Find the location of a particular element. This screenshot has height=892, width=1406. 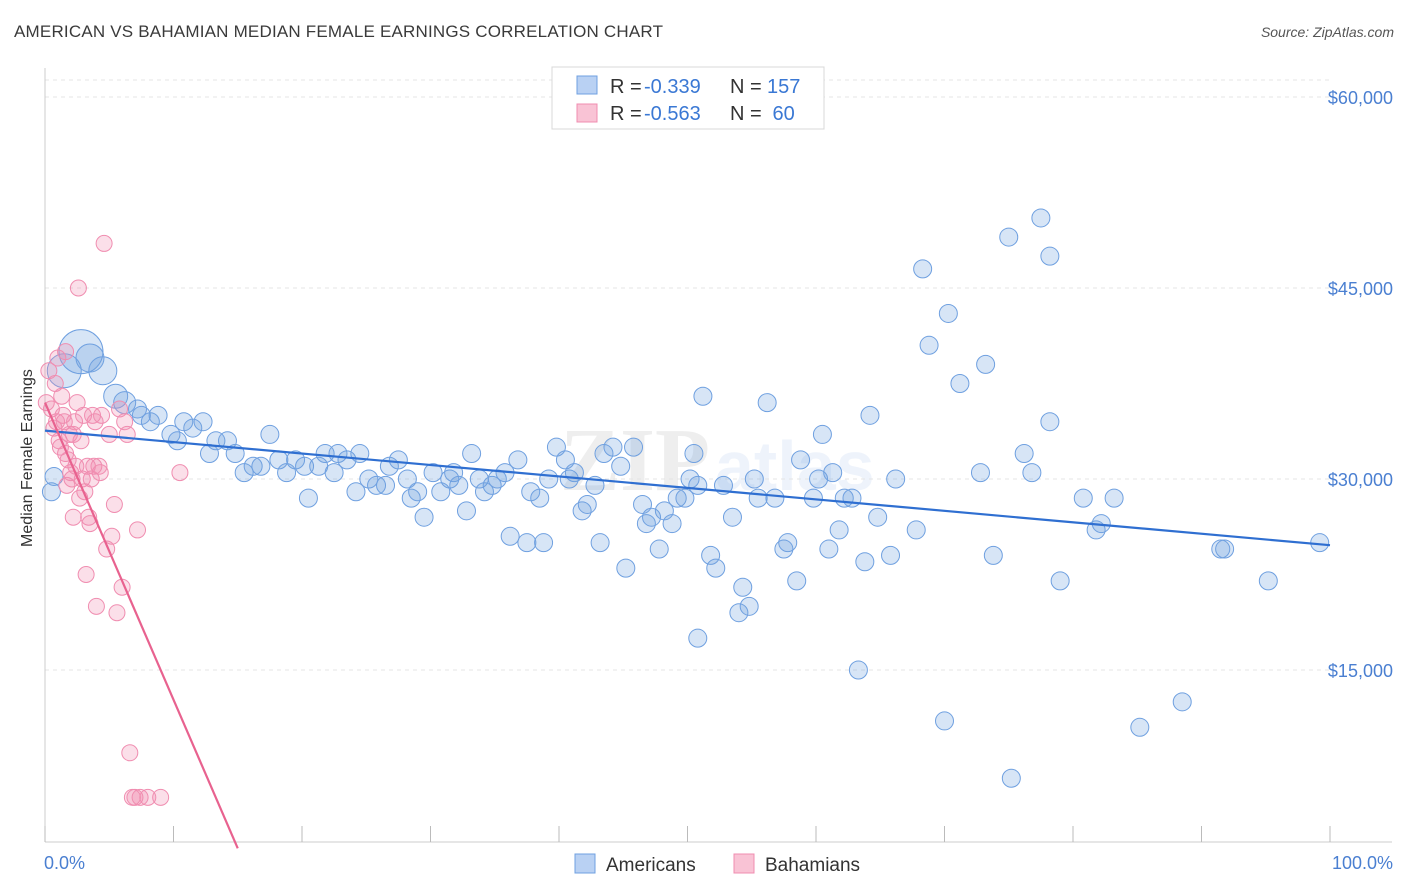

y-axis-label: Median Female Earnings is located at coordinates (27, 458).